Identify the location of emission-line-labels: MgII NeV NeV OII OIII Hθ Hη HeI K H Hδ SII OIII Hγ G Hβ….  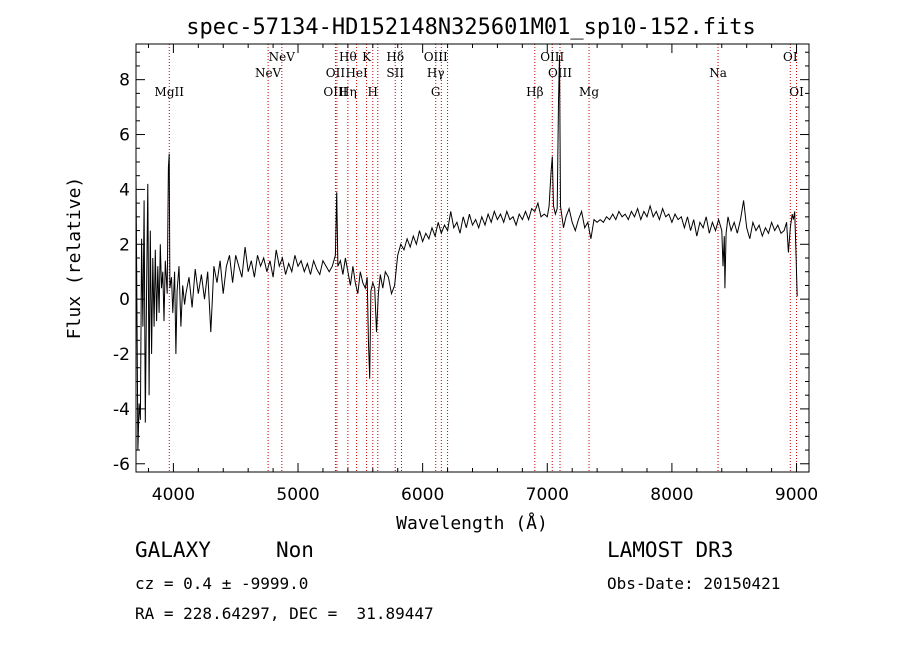
(480, 74).